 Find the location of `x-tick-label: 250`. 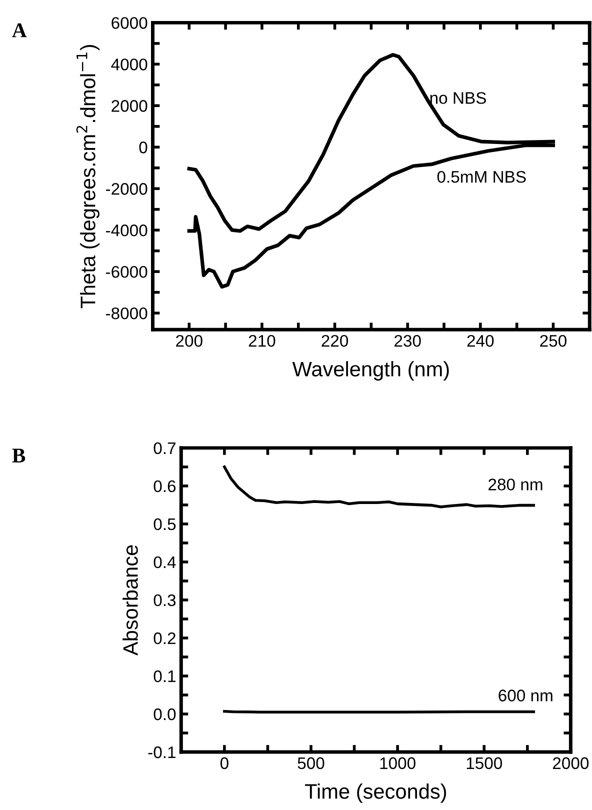

x-tick-label: 250 is located at coordinates (553, 340).